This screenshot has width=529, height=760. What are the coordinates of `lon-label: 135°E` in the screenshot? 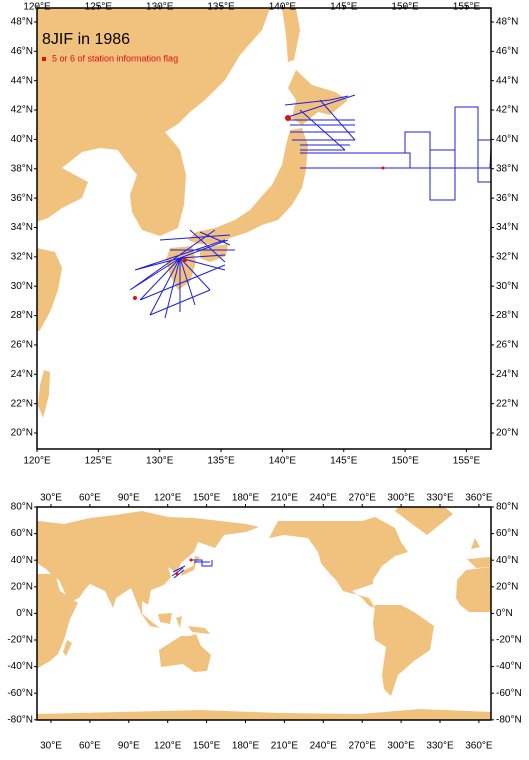 It's located at (221, 461).